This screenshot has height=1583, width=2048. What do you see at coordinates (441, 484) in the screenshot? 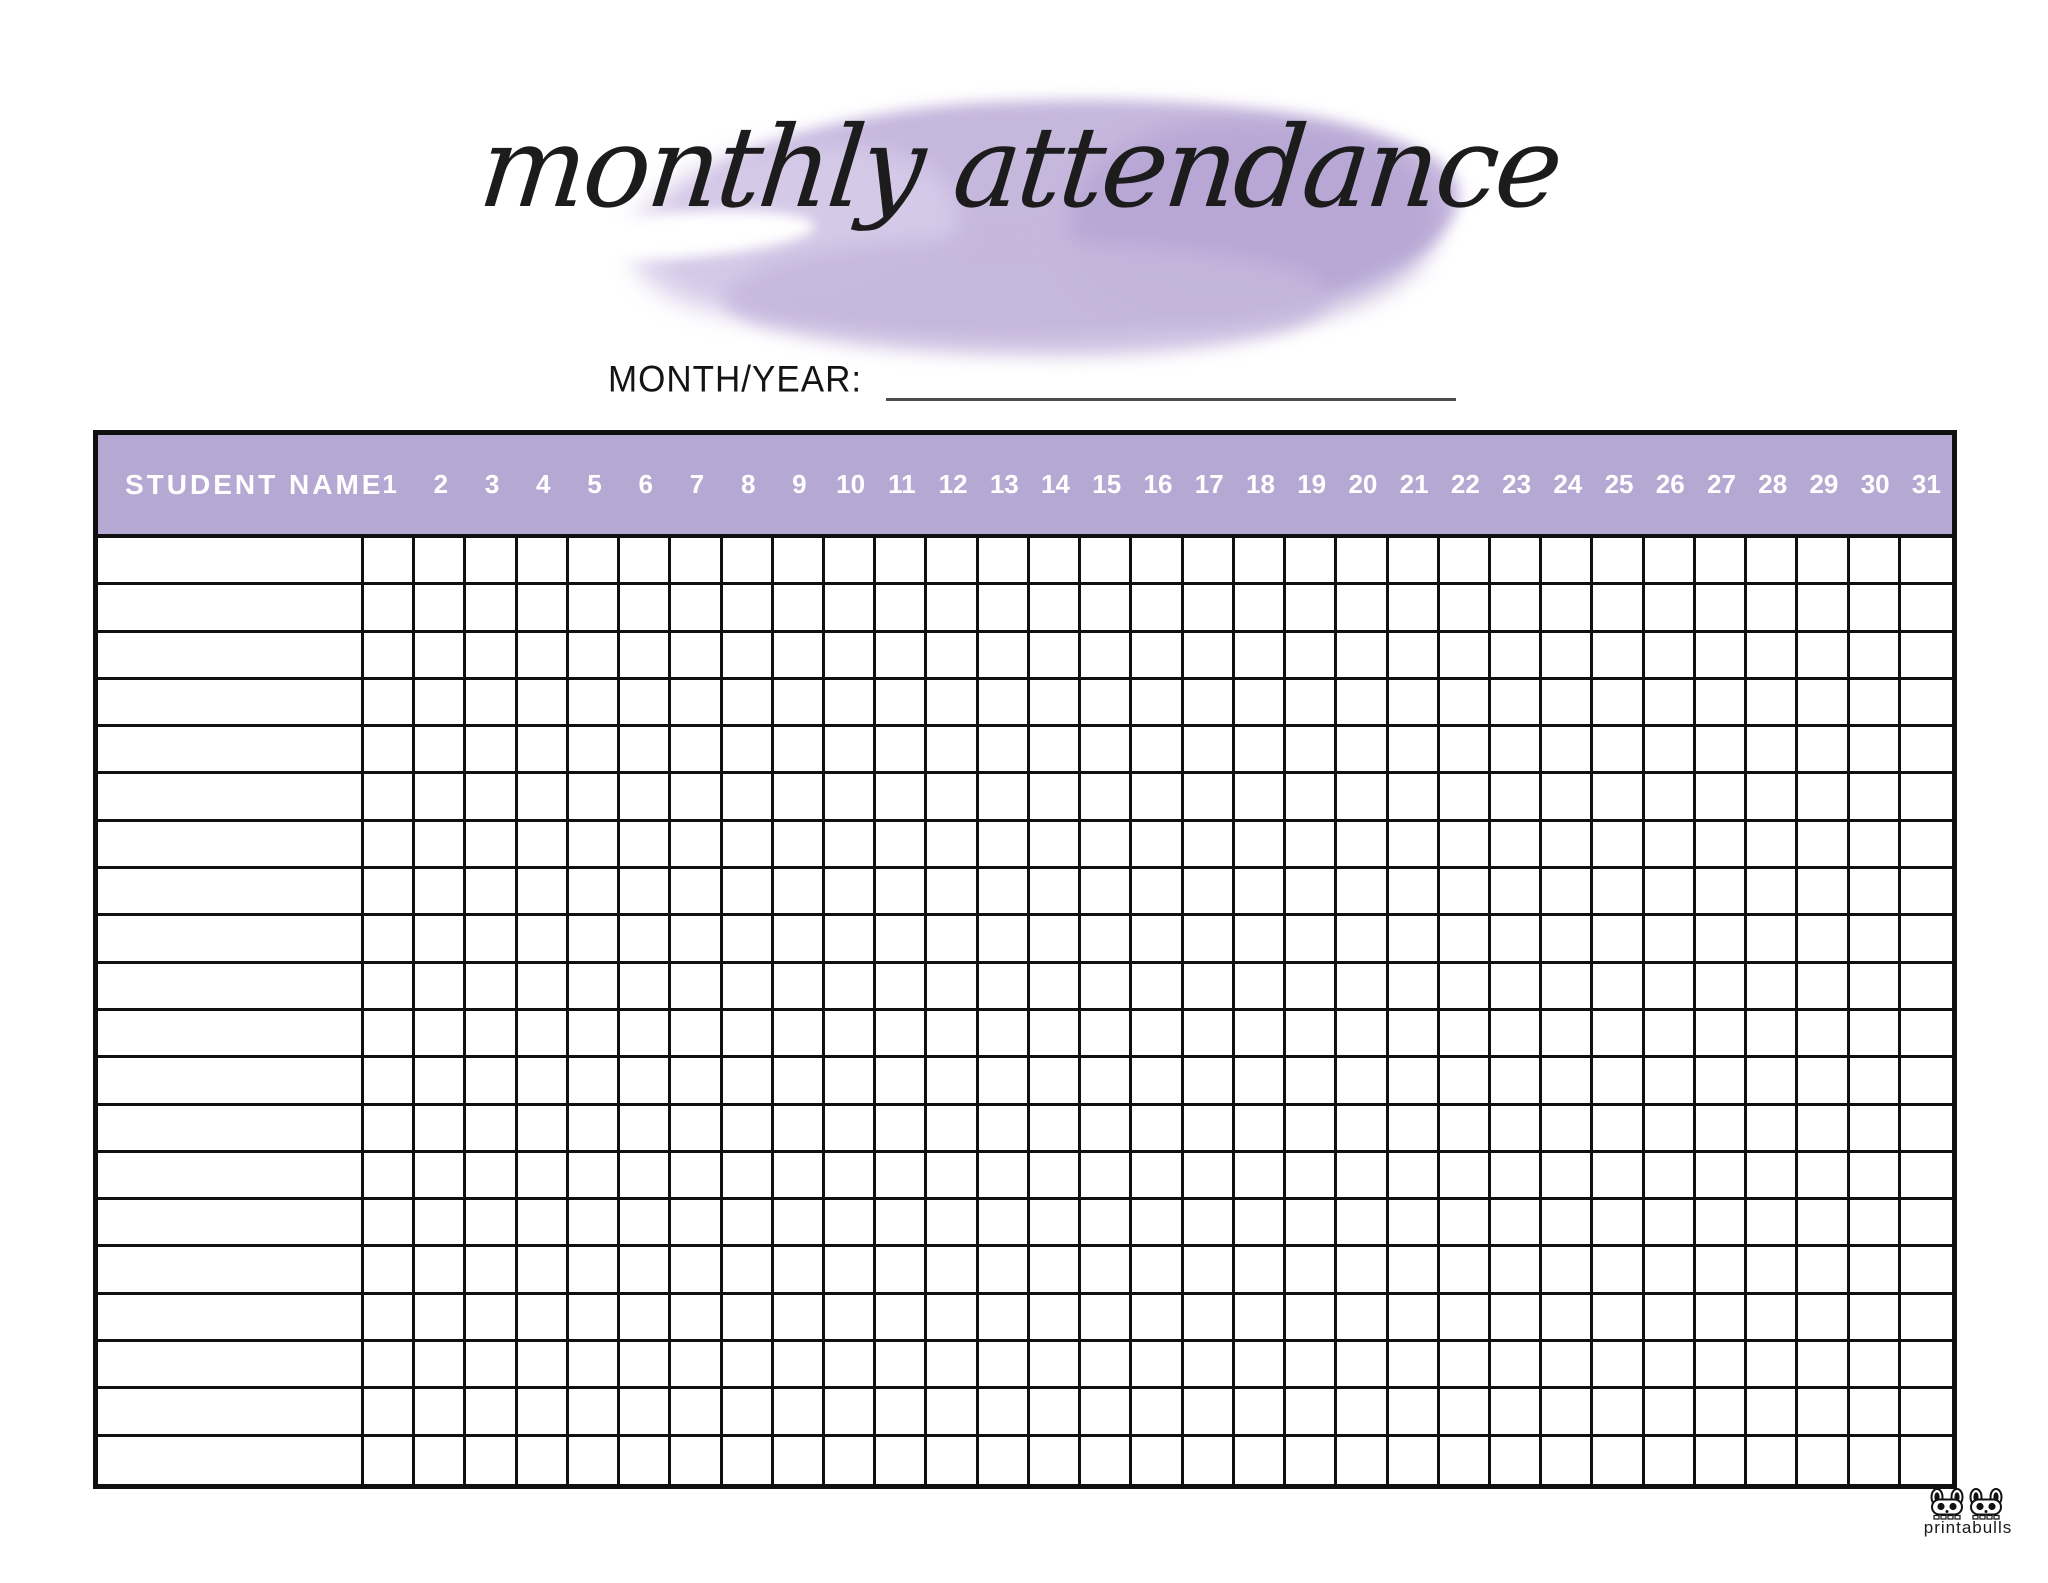
I see `day-header: 2` at bounding box center [441, 484].